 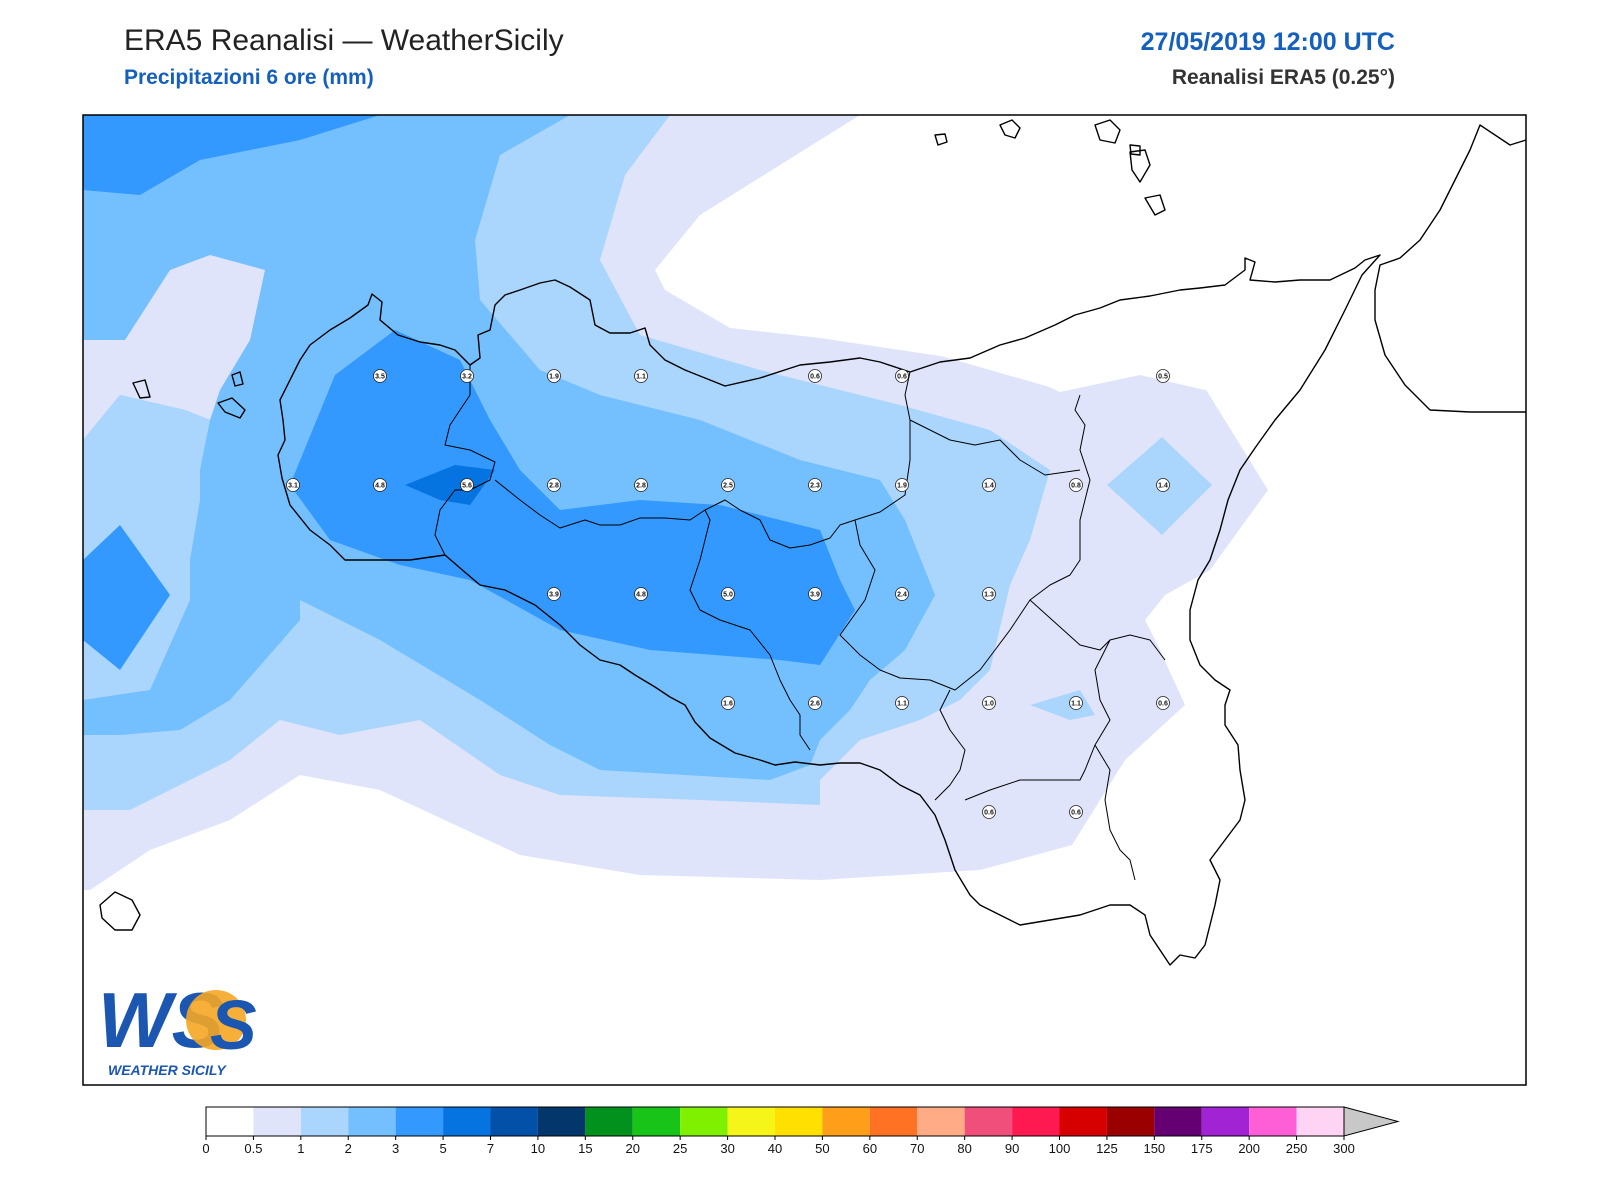 I want to click on station-value: 0.8, so click(x=1076, y=486).